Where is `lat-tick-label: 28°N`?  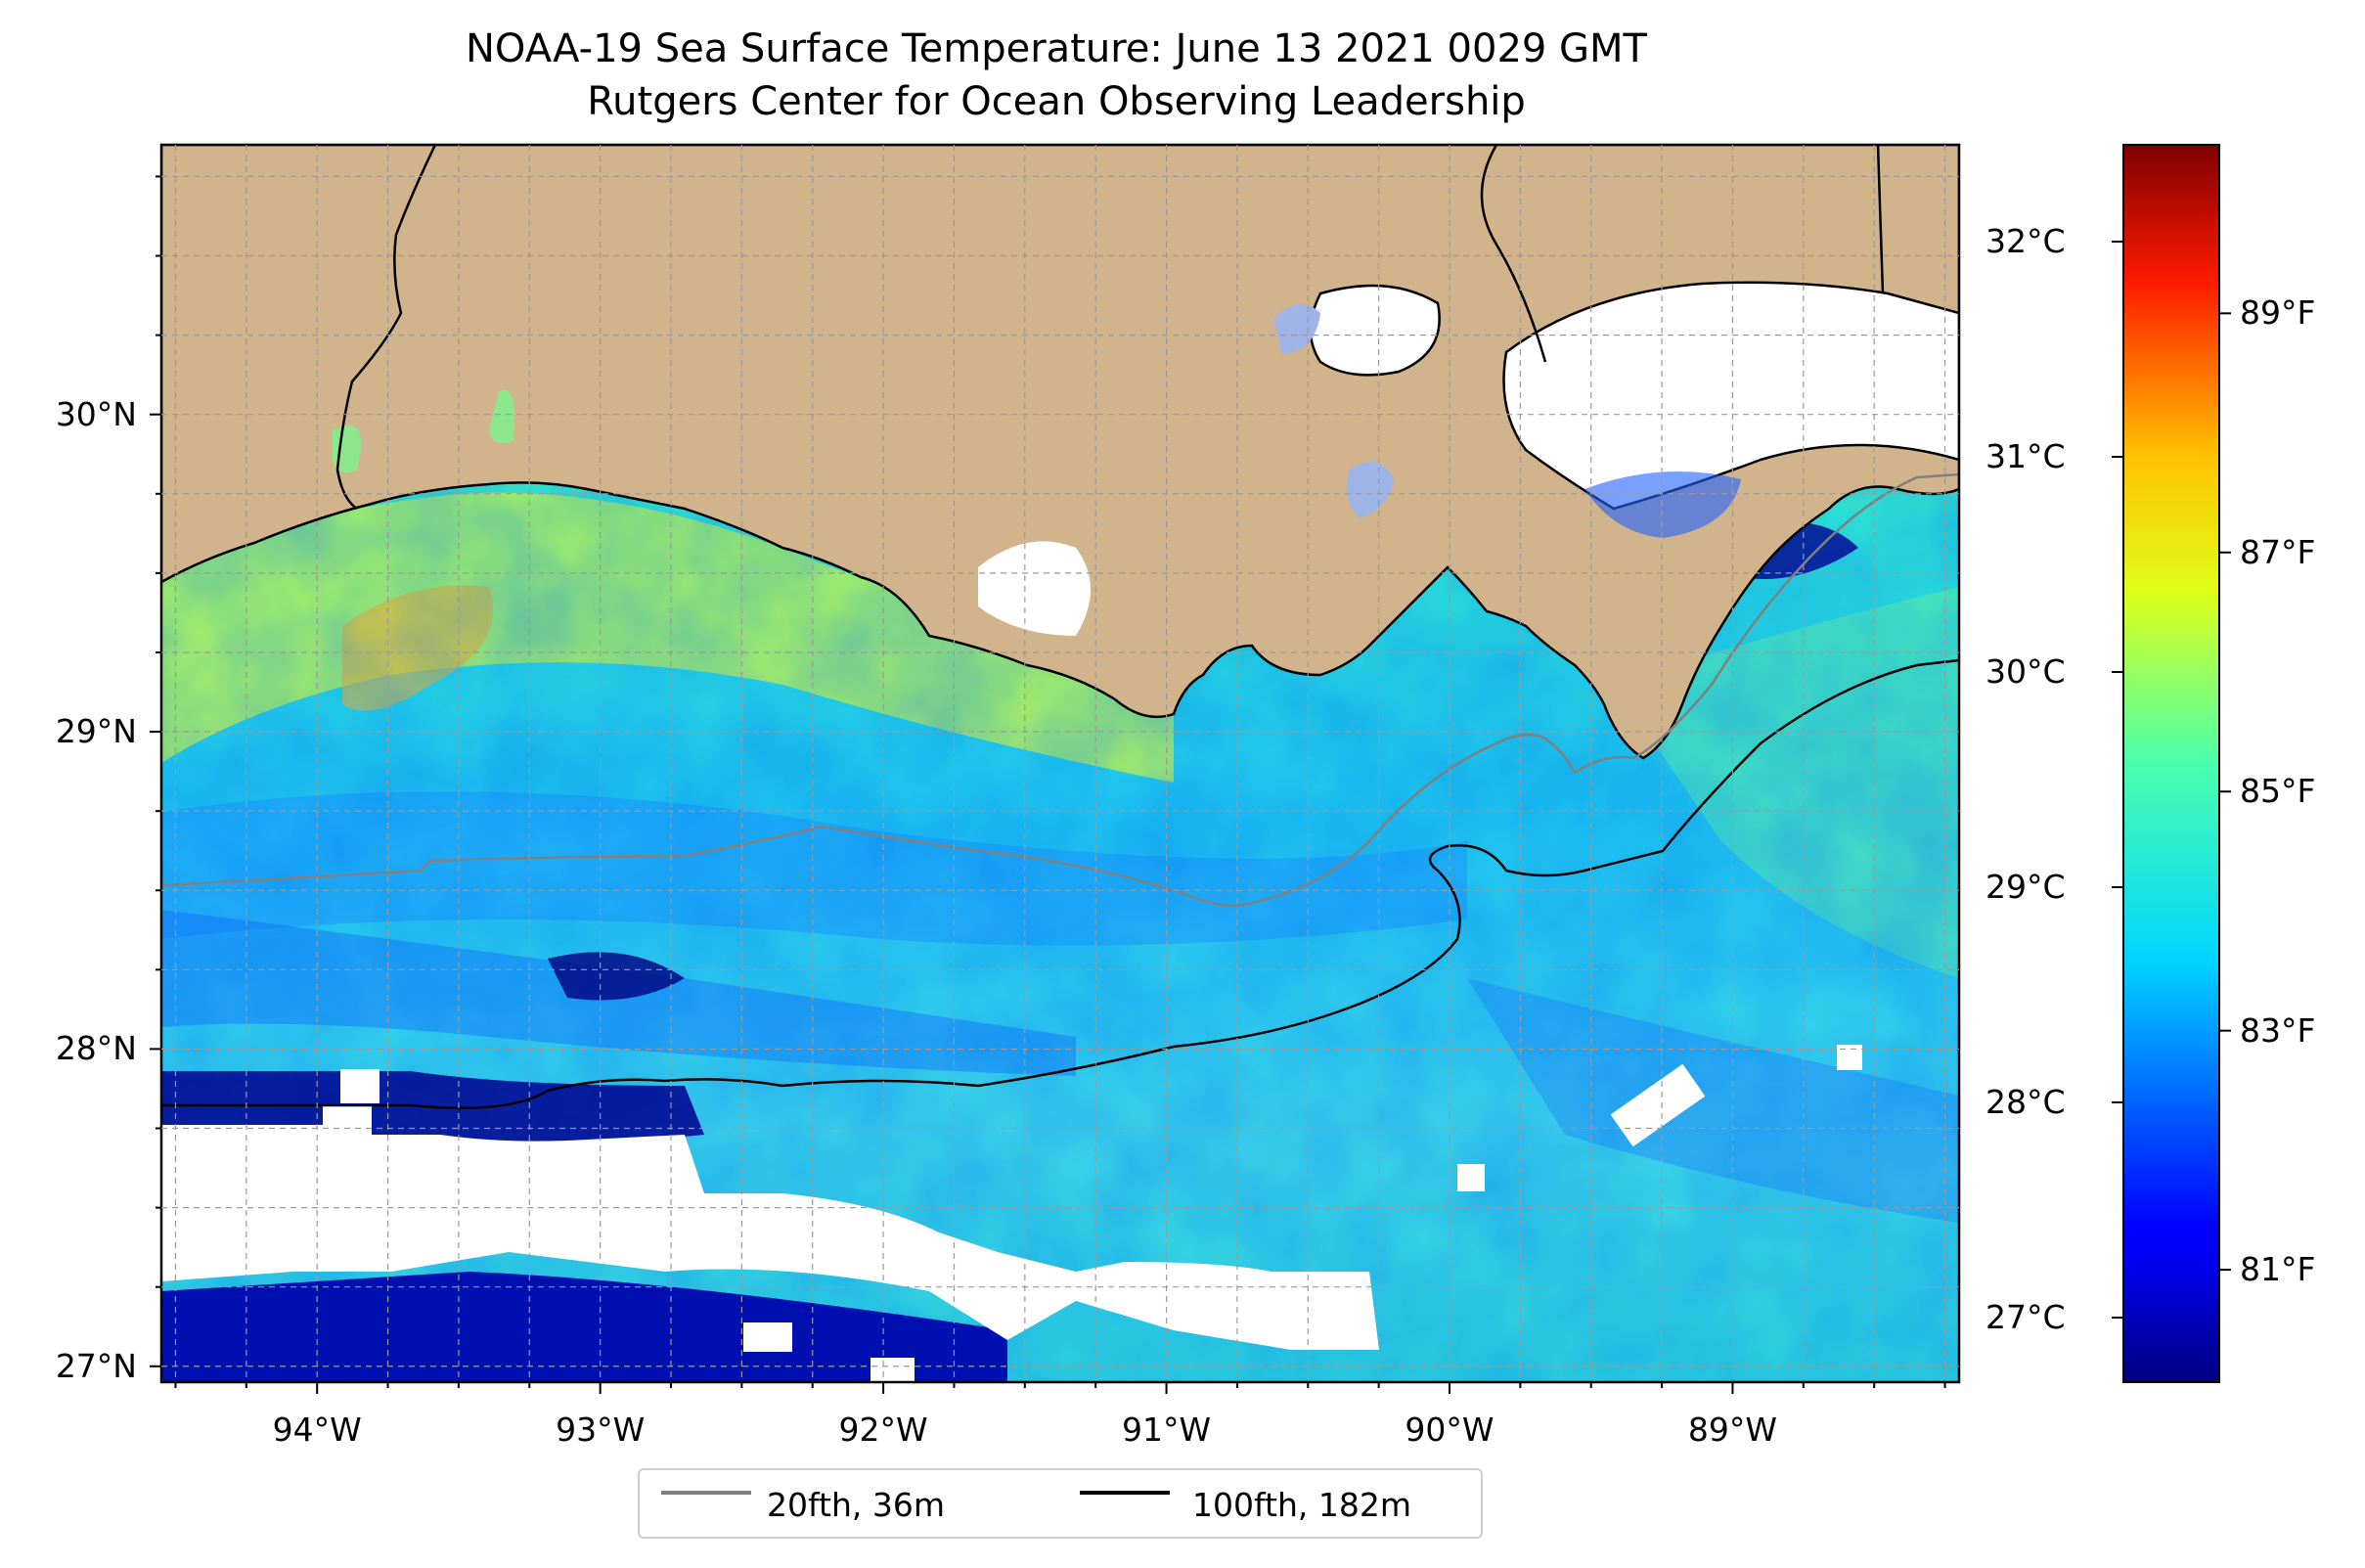 lat-tick-label: 28°N is located at coordinates (96, 1048).